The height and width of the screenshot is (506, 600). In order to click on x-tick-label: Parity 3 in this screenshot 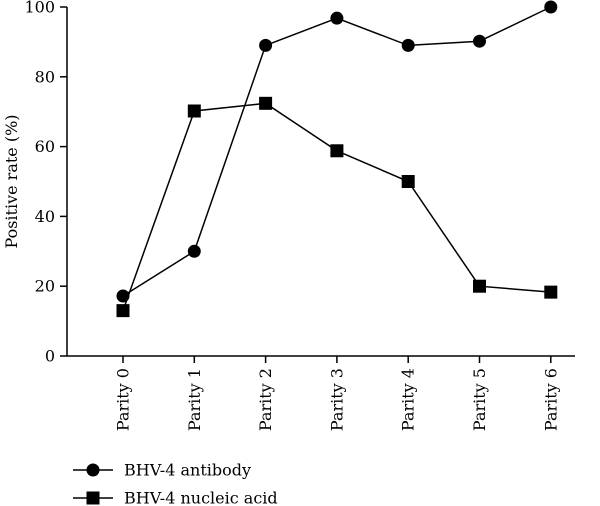, I will do `click(336, 399)`.